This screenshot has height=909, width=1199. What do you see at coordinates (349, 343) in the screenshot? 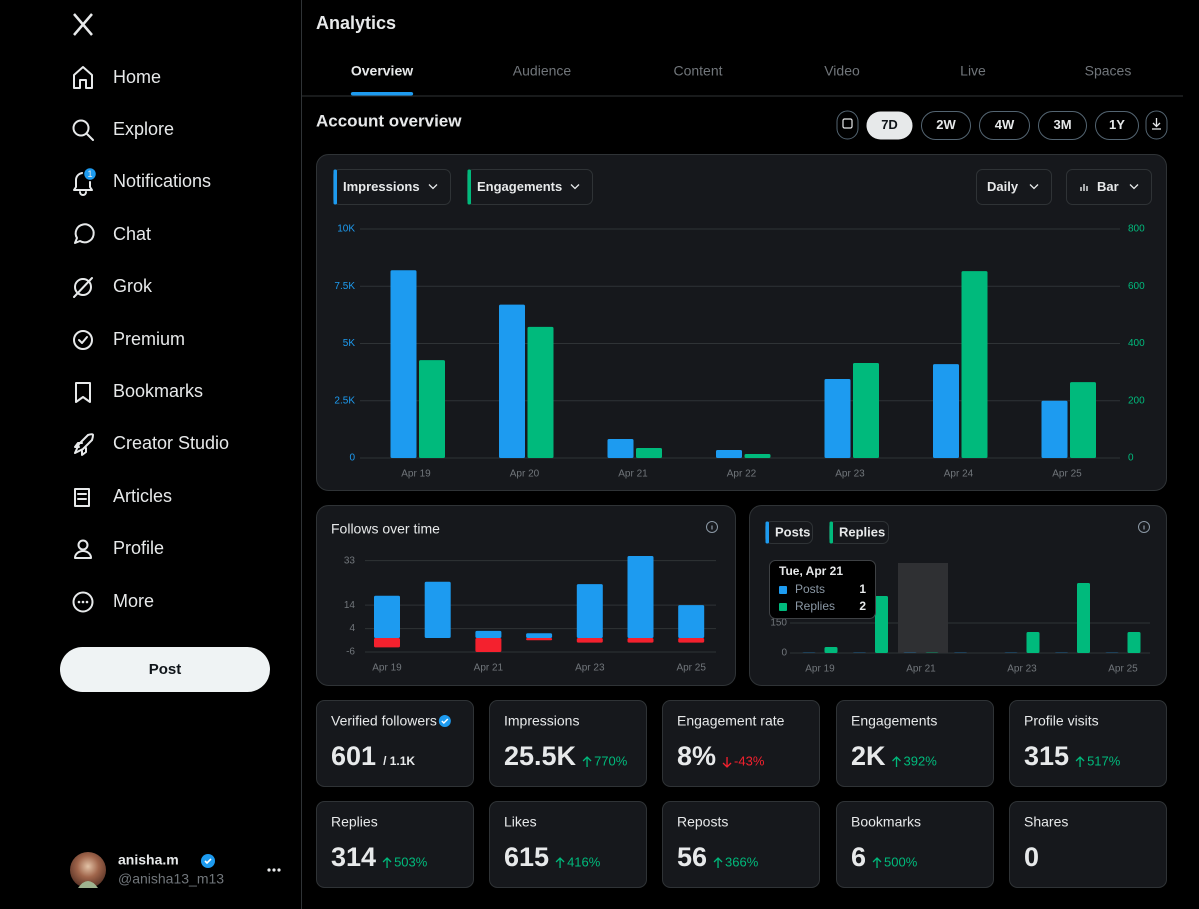
I see `y-tick-label: 5K` at bounding box center [349, 343].